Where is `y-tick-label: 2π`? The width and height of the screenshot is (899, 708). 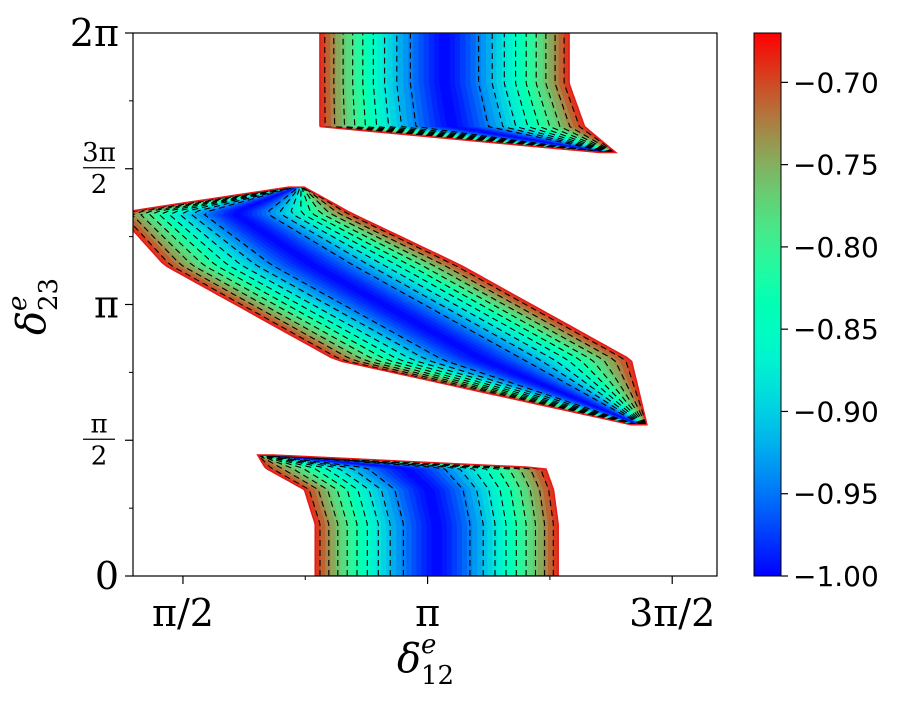 y-tick-label: 2π is located at coordinates (94, 33).